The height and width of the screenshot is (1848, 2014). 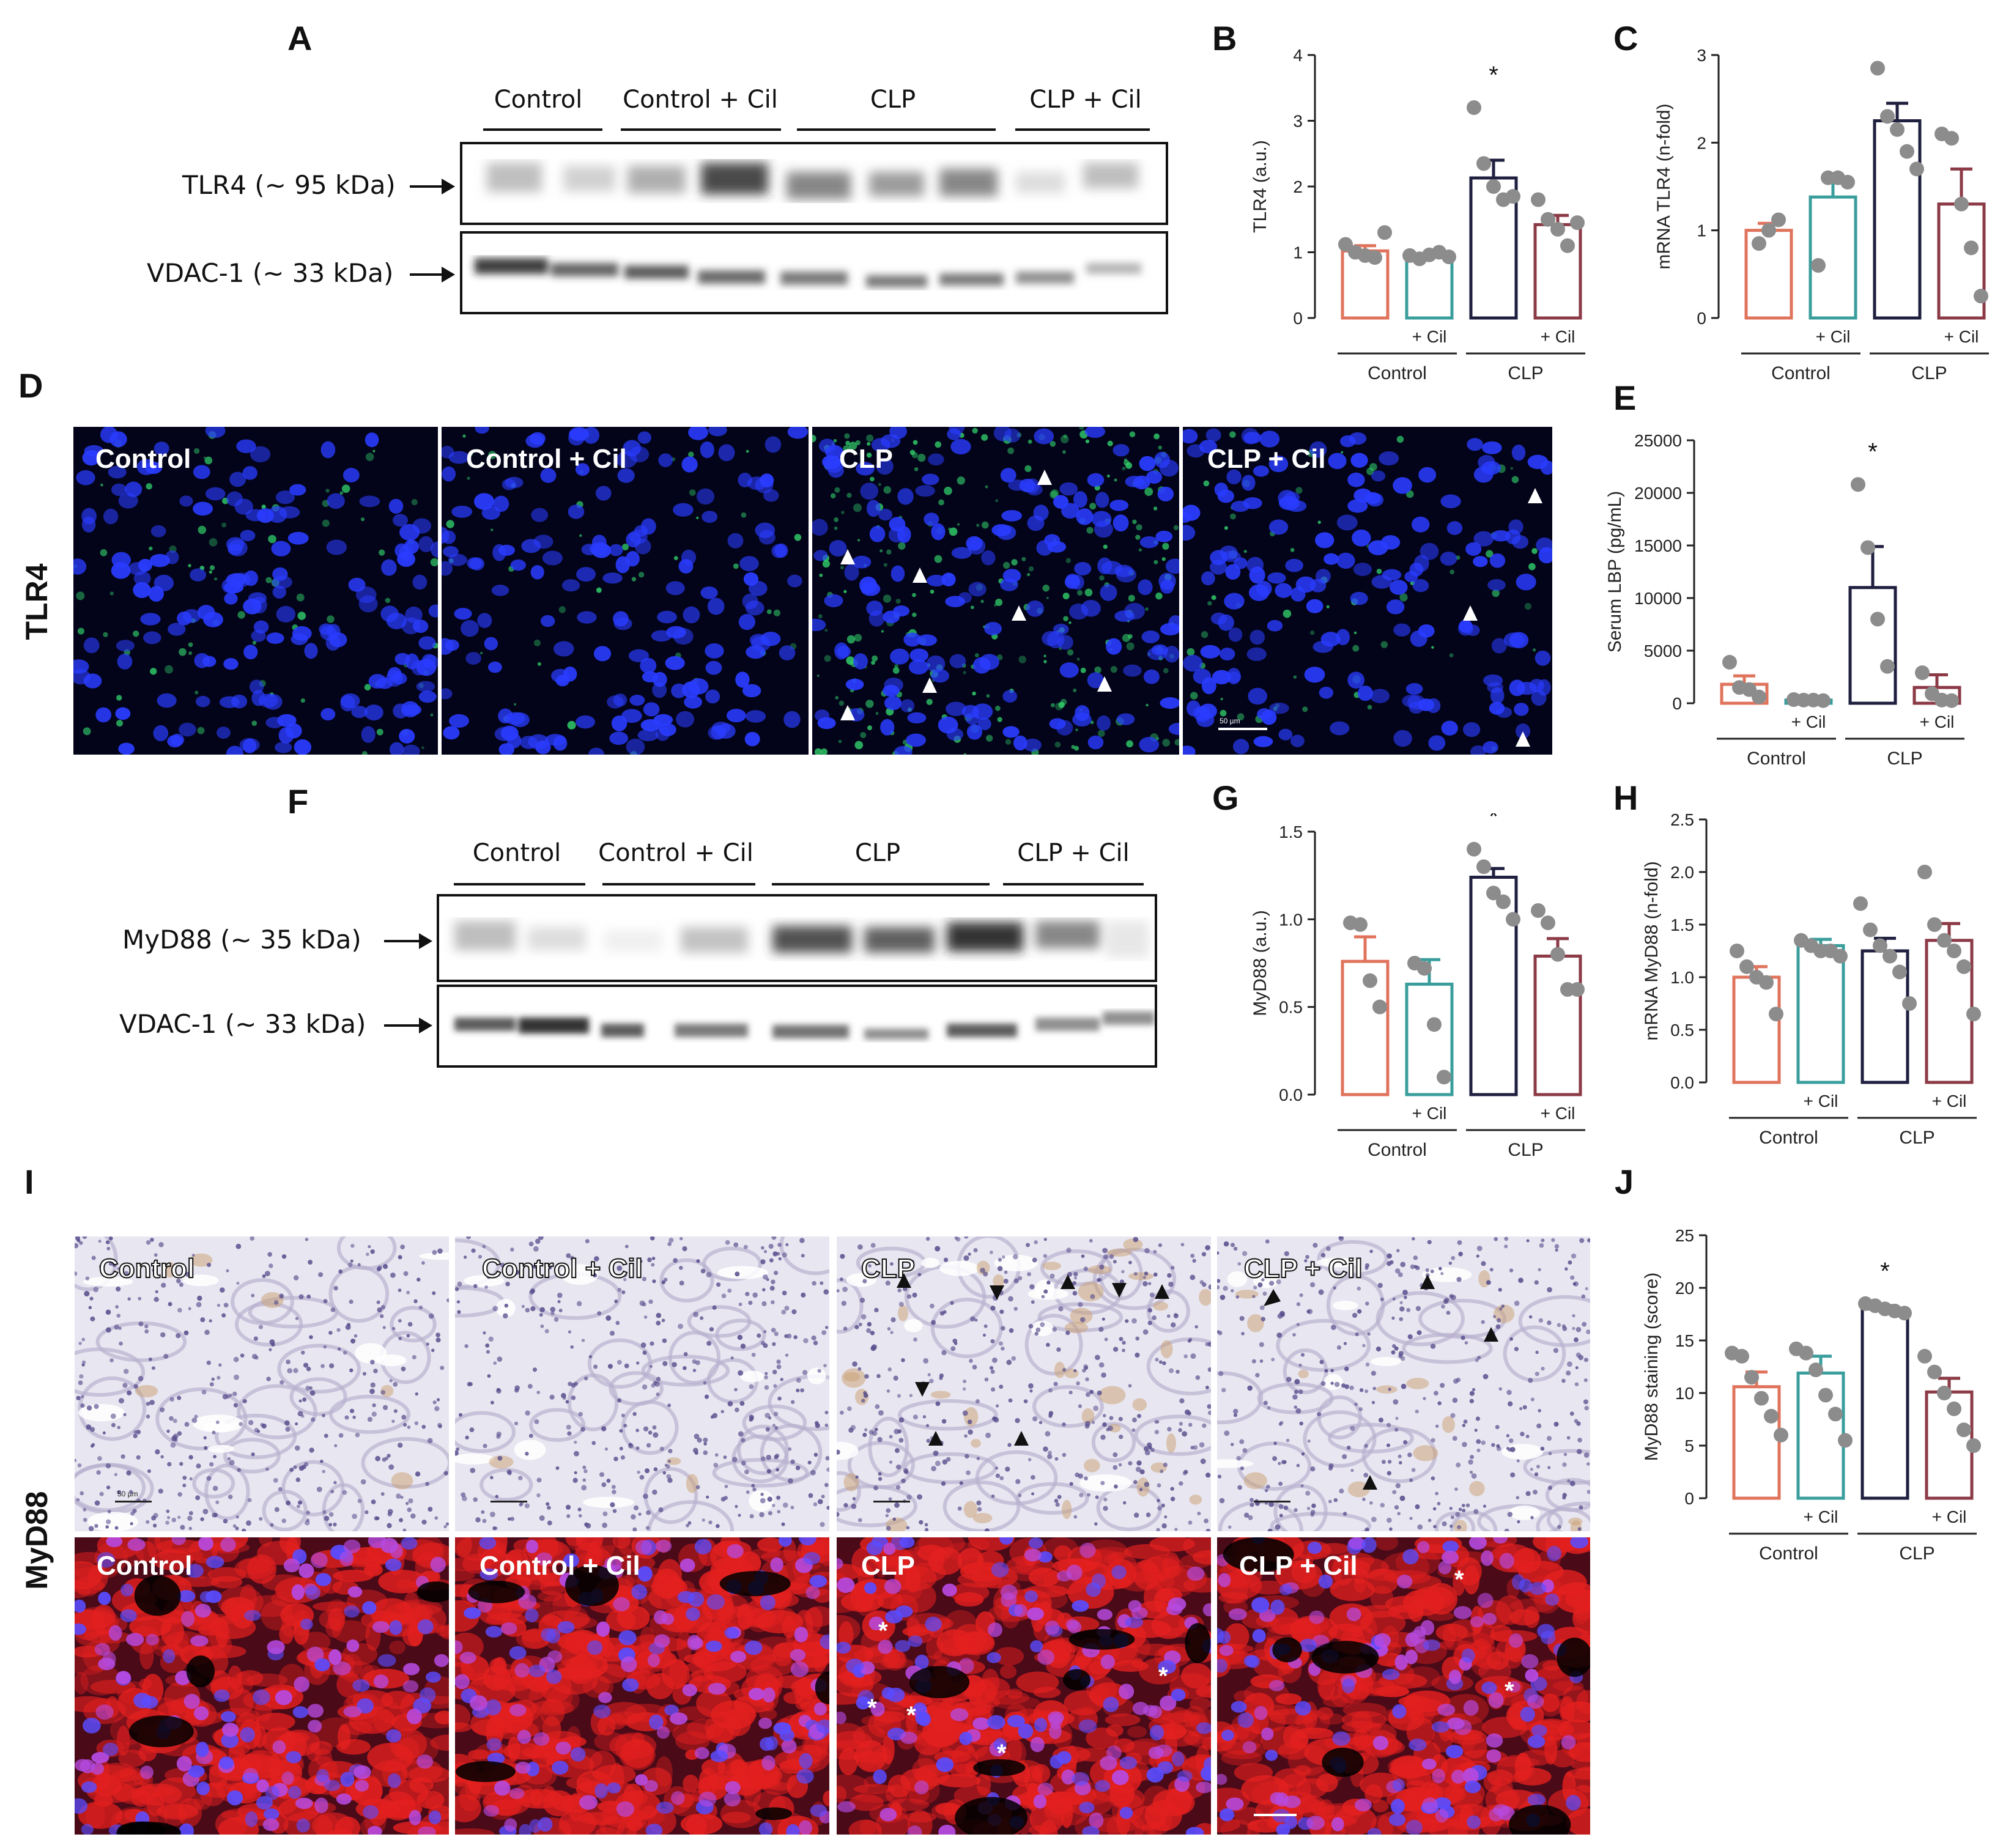 What do you see at coordinates (1554, 1321) in the screenshot?
I see `tubule-outline` at bounding box center [1554, 1321].